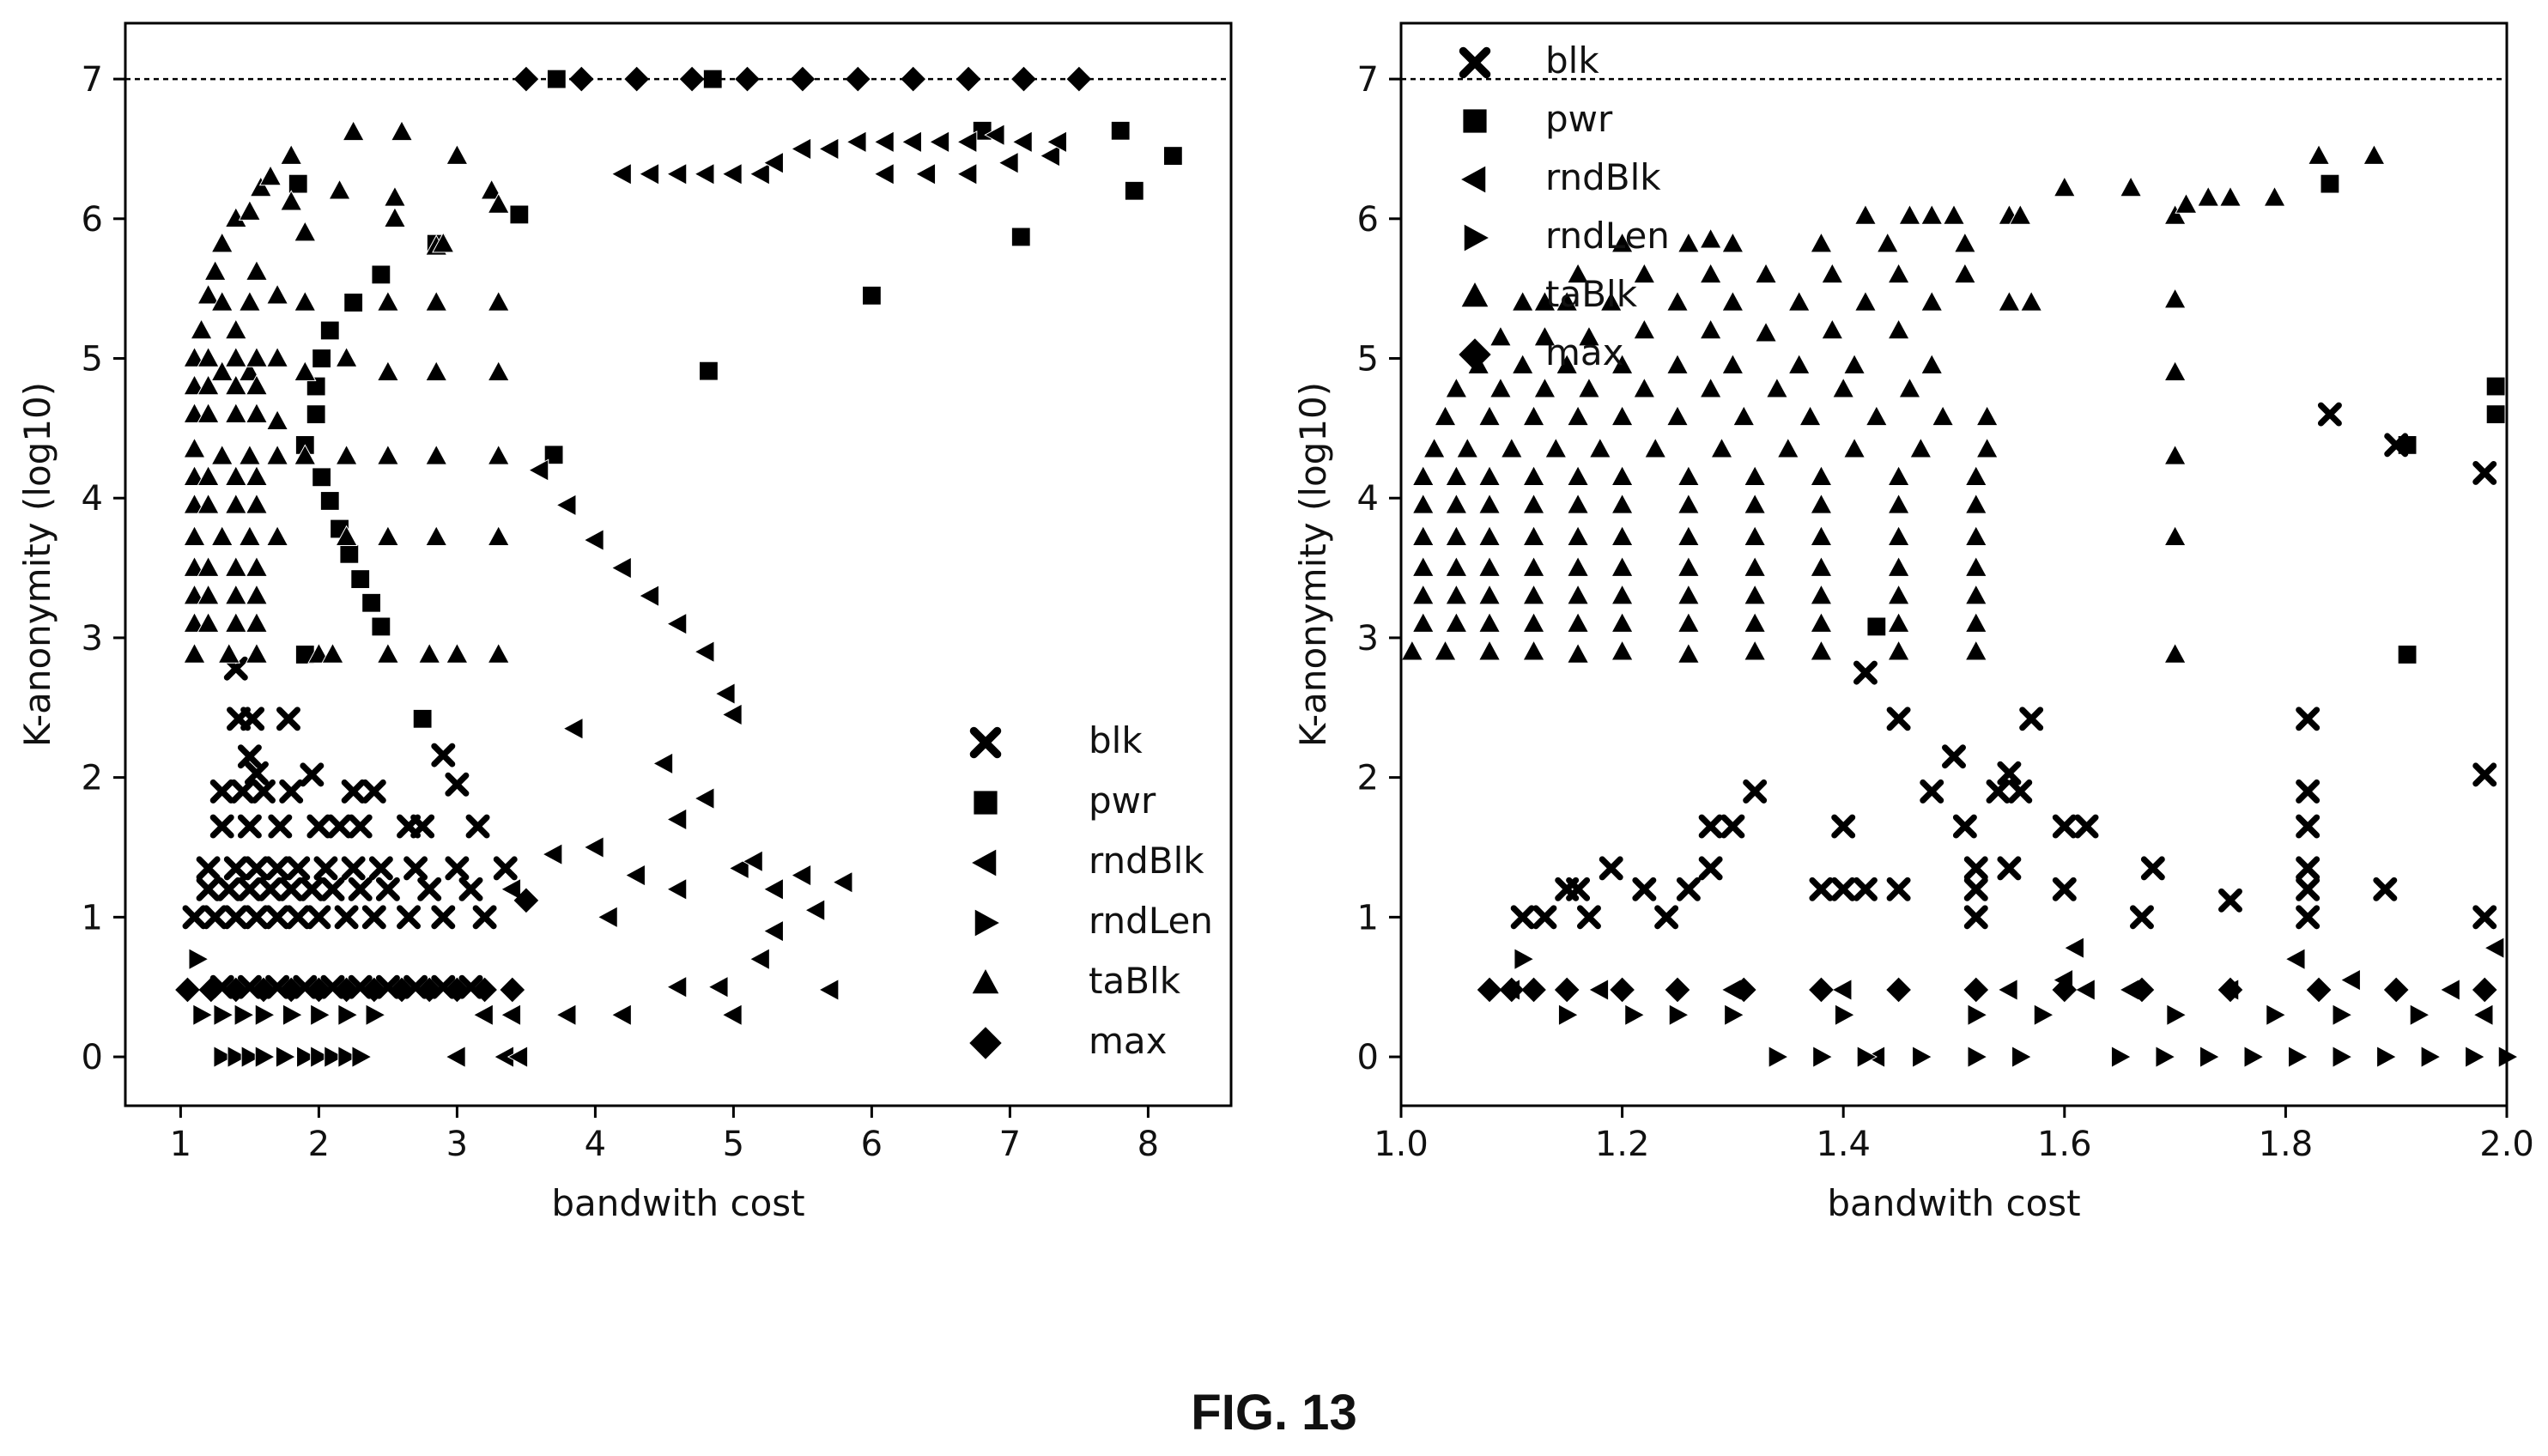  I want to click on y-tick-label: 5, so click(1368, 360).